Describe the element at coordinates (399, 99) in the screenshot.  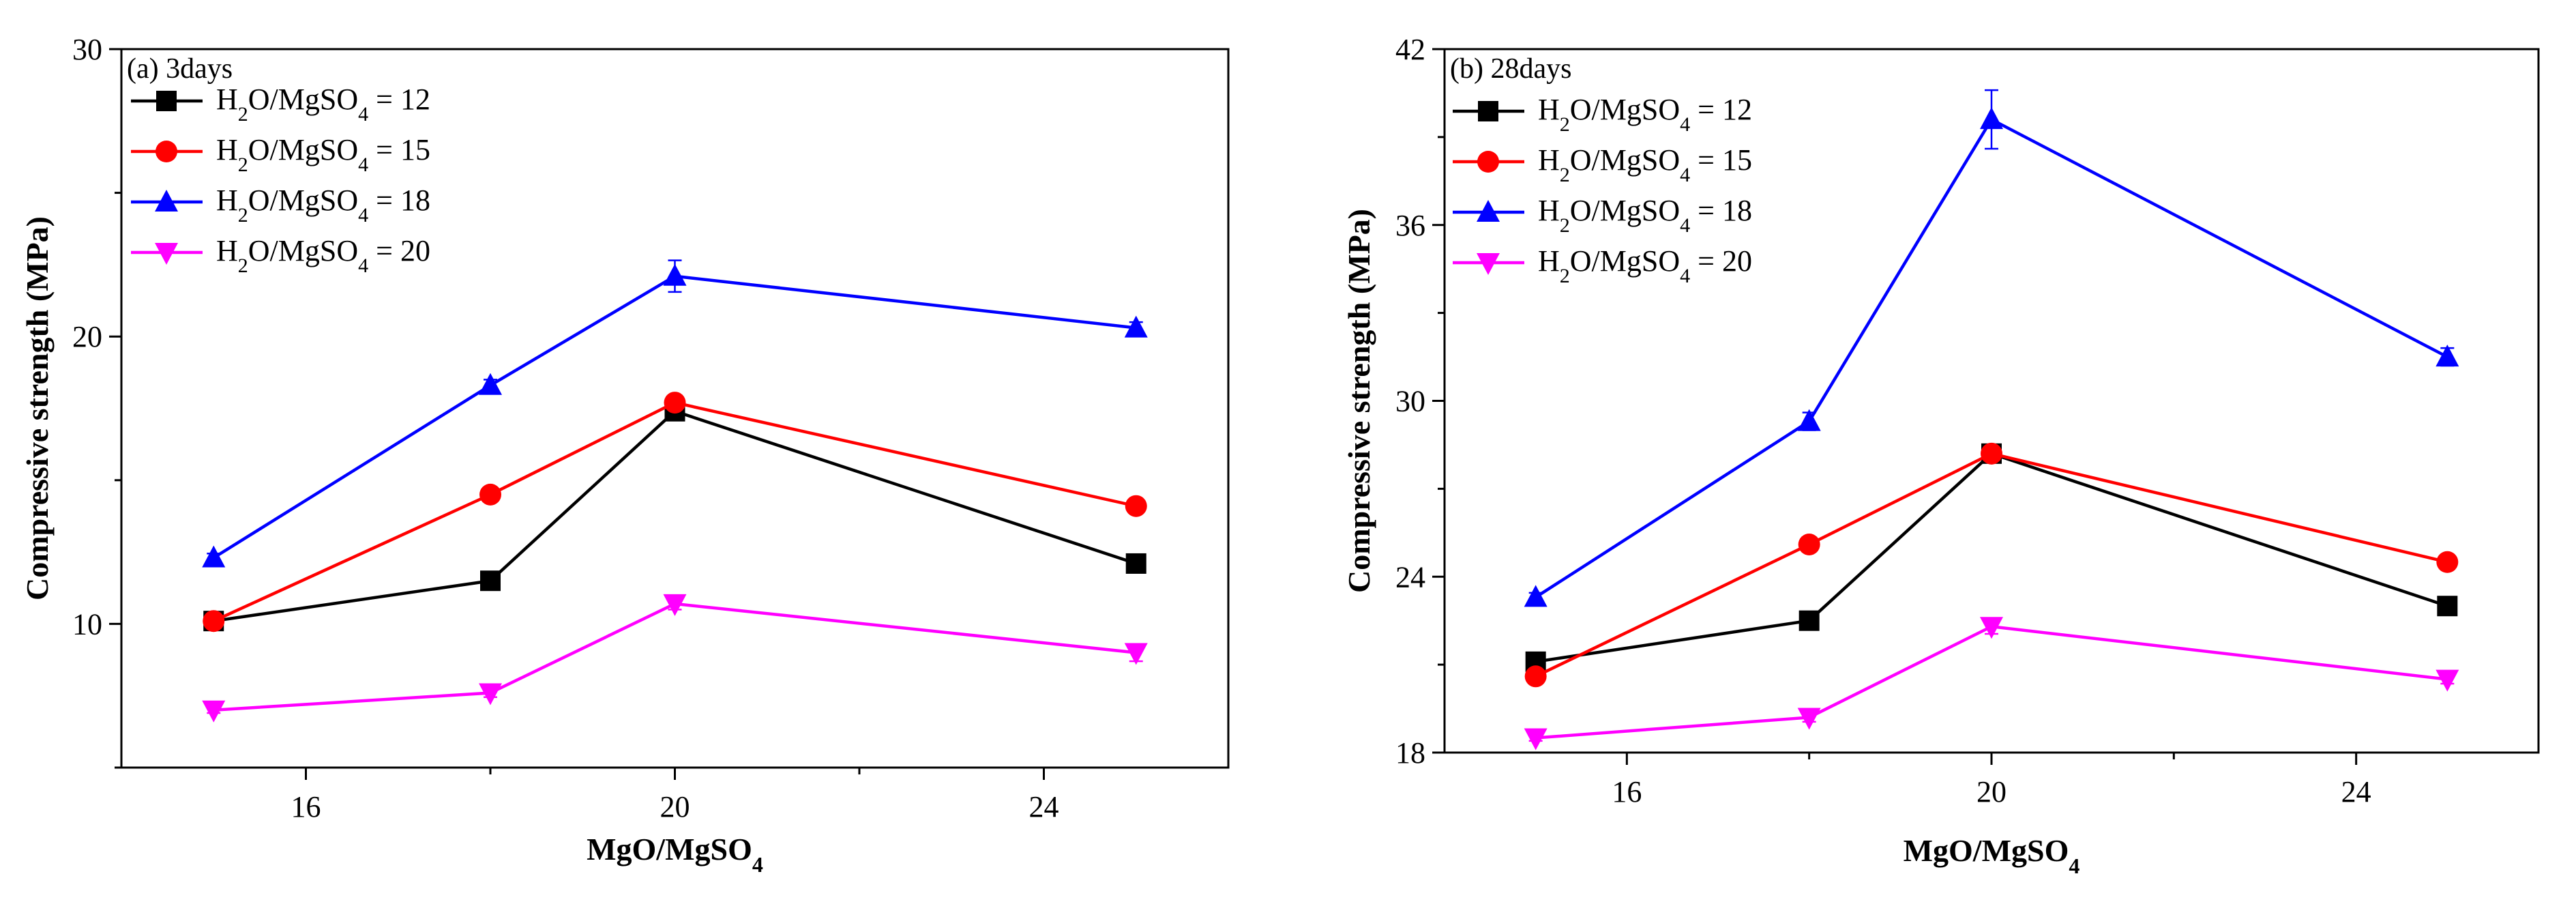
I see `legend-label-label-post: = 12` at that location.